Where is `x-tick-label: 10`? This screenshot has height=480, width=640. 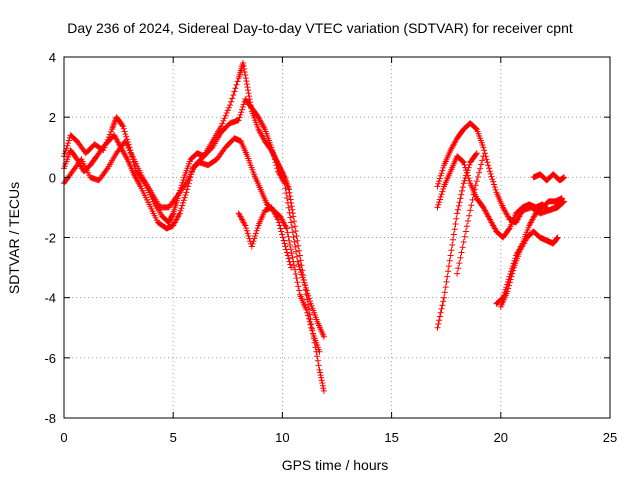 x-tick-label: 10 is located at coordinates (282, 437).